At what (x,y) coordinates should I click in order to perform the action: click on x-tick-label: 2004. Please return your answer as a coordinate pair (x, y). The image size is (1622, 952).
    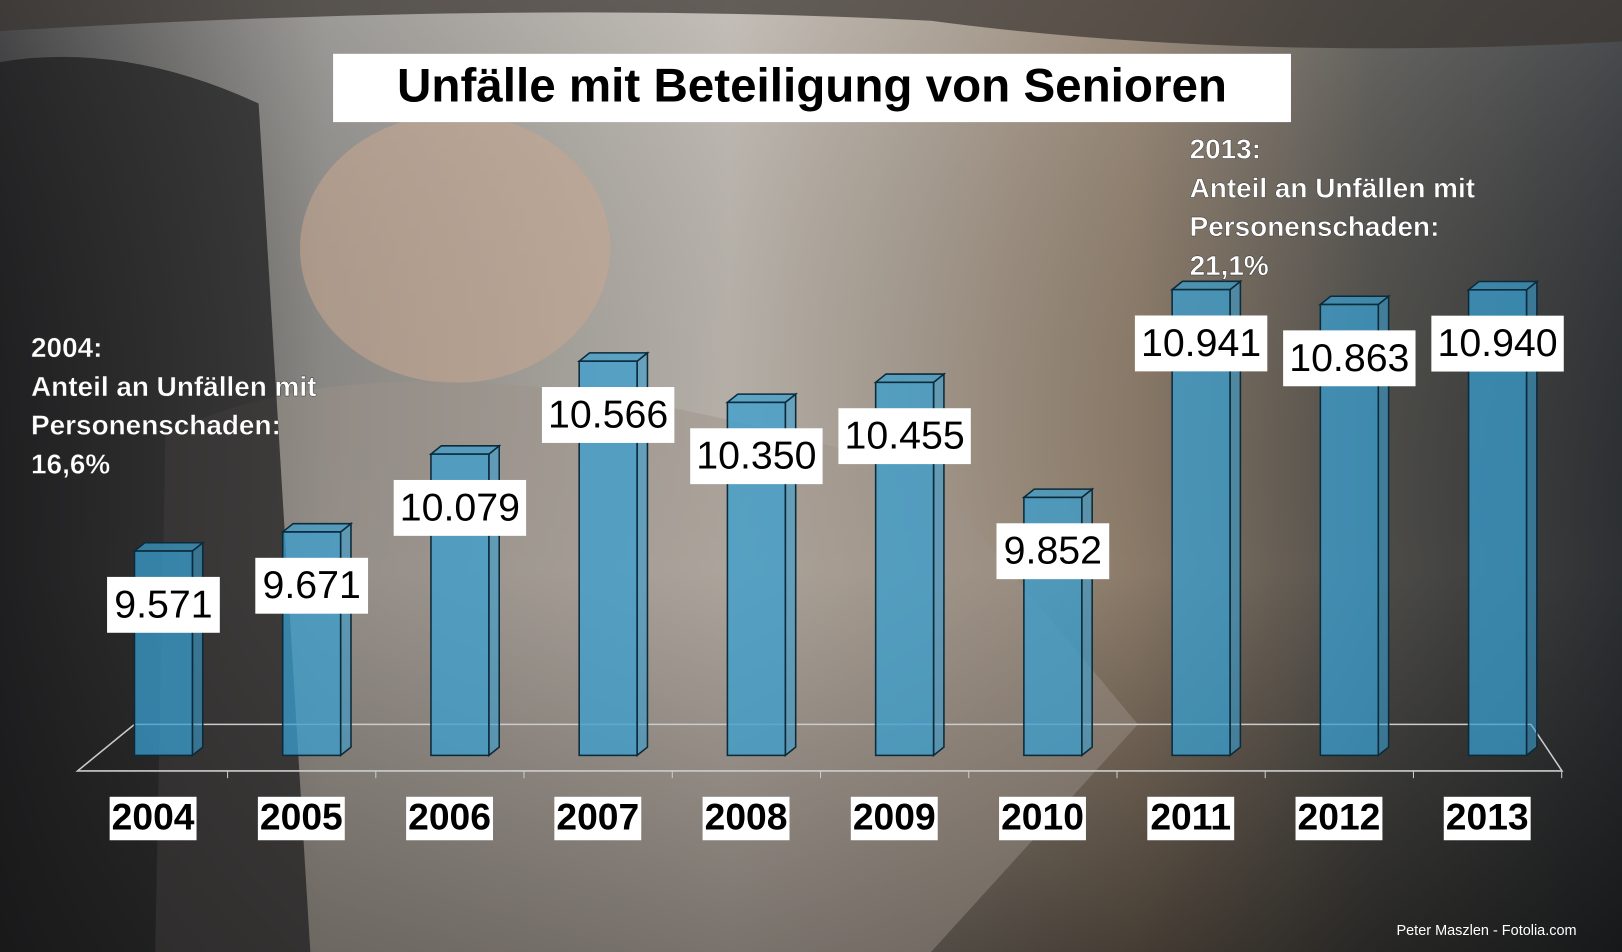
    Looking at the image, I should click on (153, 816).